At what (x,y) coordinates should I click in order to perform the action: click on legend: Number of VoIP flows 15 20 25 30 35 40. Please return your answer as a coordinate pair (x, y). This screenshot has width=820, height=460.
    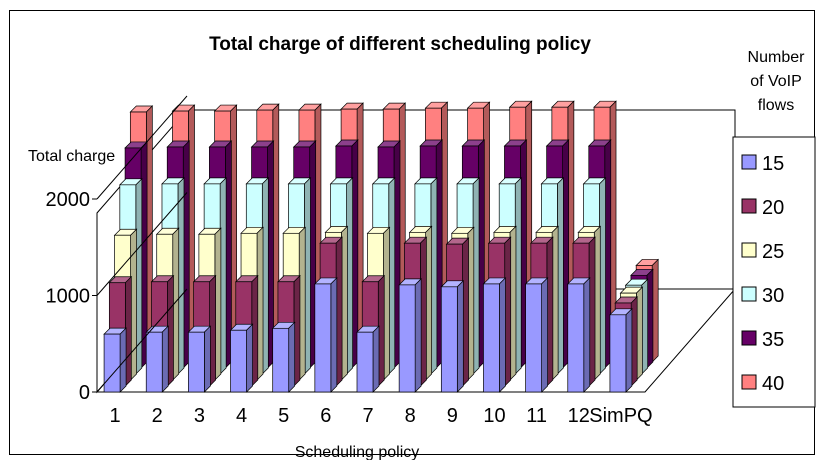
    Looking at the image, I should click on (774, 228).